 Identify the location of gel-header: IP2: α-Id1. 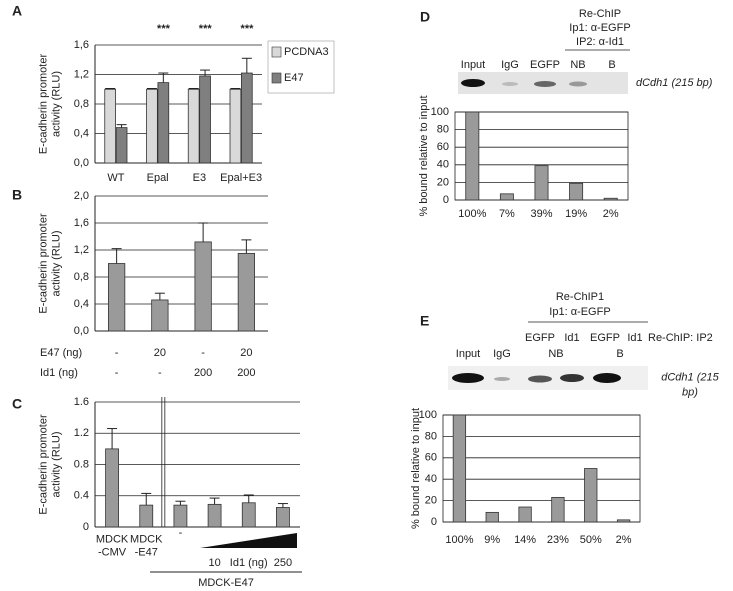
(600, 42).